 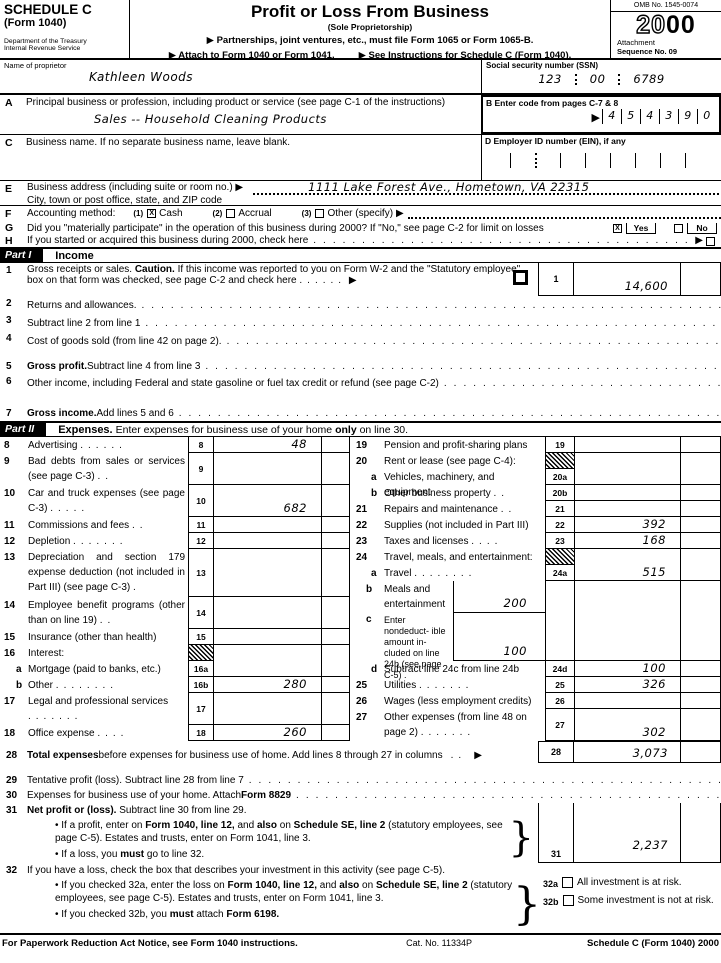 What do you see at coordinates (352, 280) in the screenshot?
I see `arrow-icon: ▶` at bounding box center [352, 280].